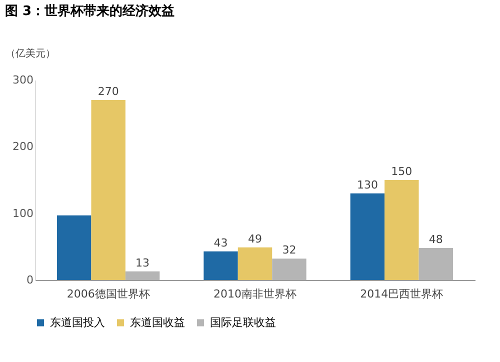 This screenshot has width=500, height=362. I want to click on chart-title: 图 3：世界杯带来的经济效益, so click(90, 11).